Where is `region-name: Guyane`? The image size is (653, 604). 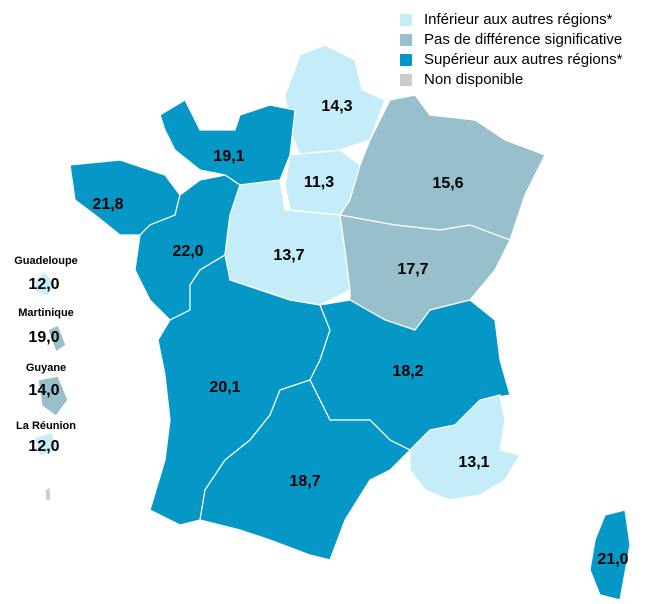
region-name: Guyane is located at coordinates (46, 368).